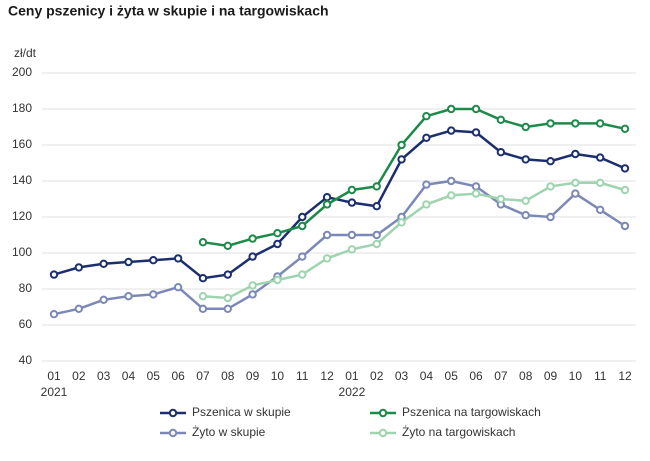 The width and height of the screenshot is (650, 461). I want to click on y-tick-label: 60, so click(26, 324).